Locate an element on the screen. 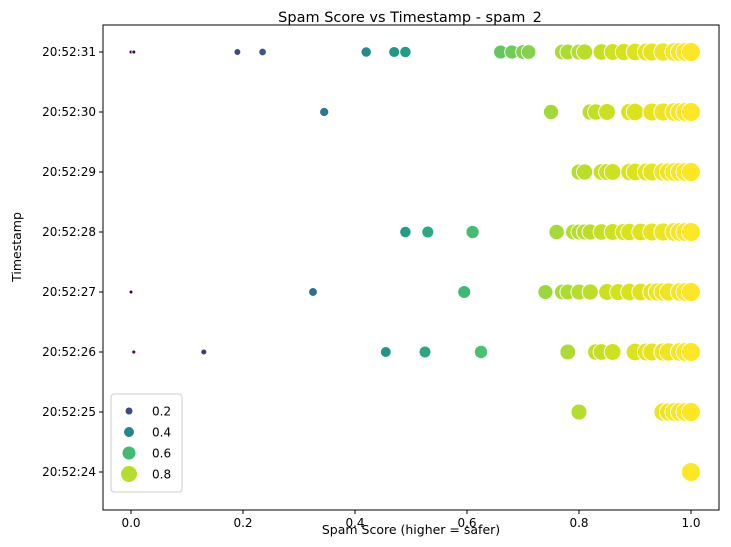 Image resolution: width=731 pixels, height=547 pixels. legend: 0.2 0.4 0.6 0.8 is located at coordinates (146, 443).